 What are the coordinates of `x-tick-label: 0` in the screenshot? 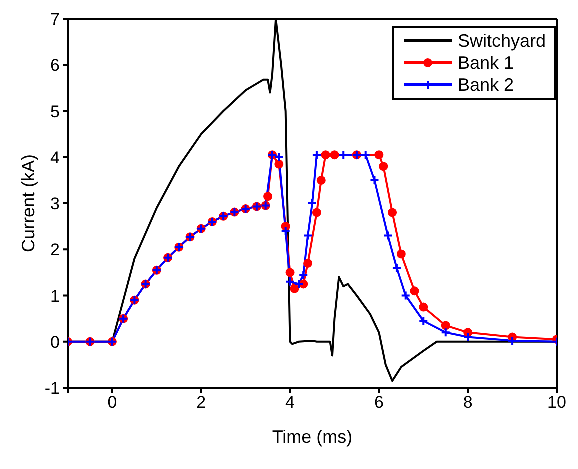 It's located at (113, 402).